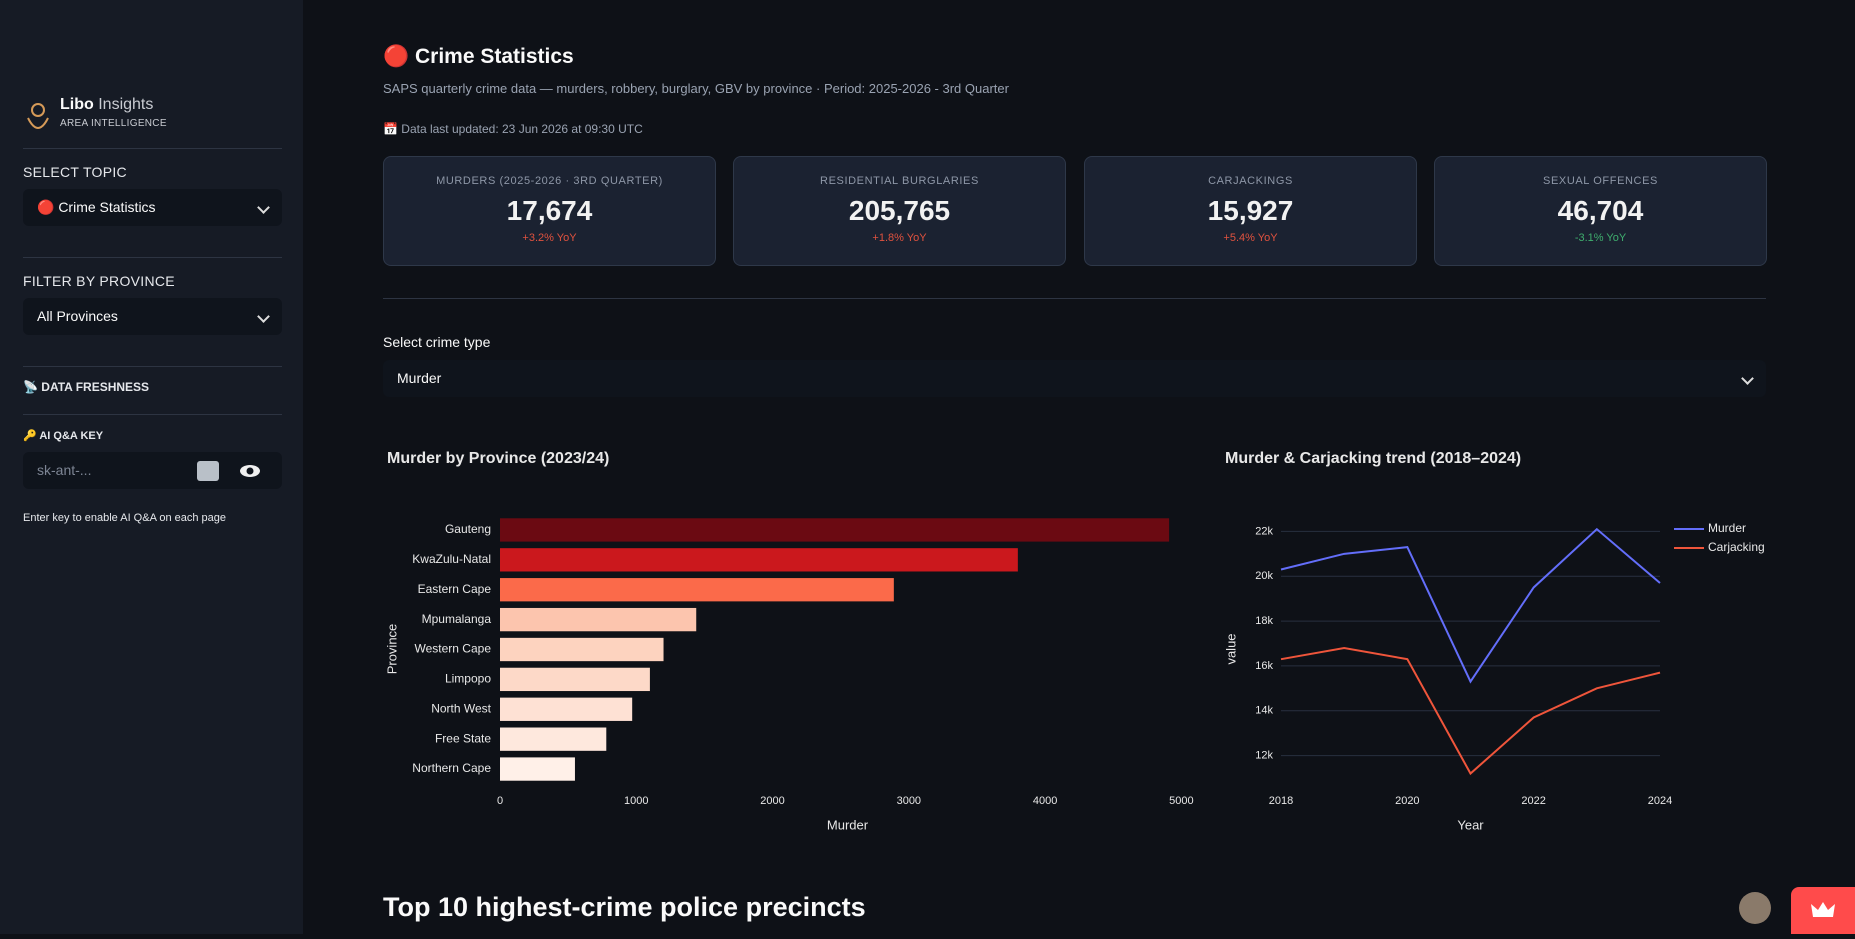 The image size is (1855, 939). I want to click on kpi-value: 17,674, so click(549, 210).